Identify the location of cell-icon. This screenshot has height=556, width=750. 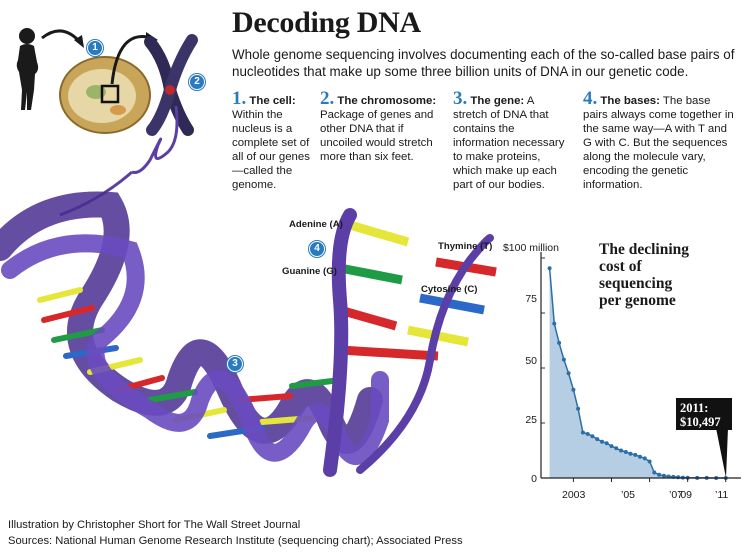
(105, 95).